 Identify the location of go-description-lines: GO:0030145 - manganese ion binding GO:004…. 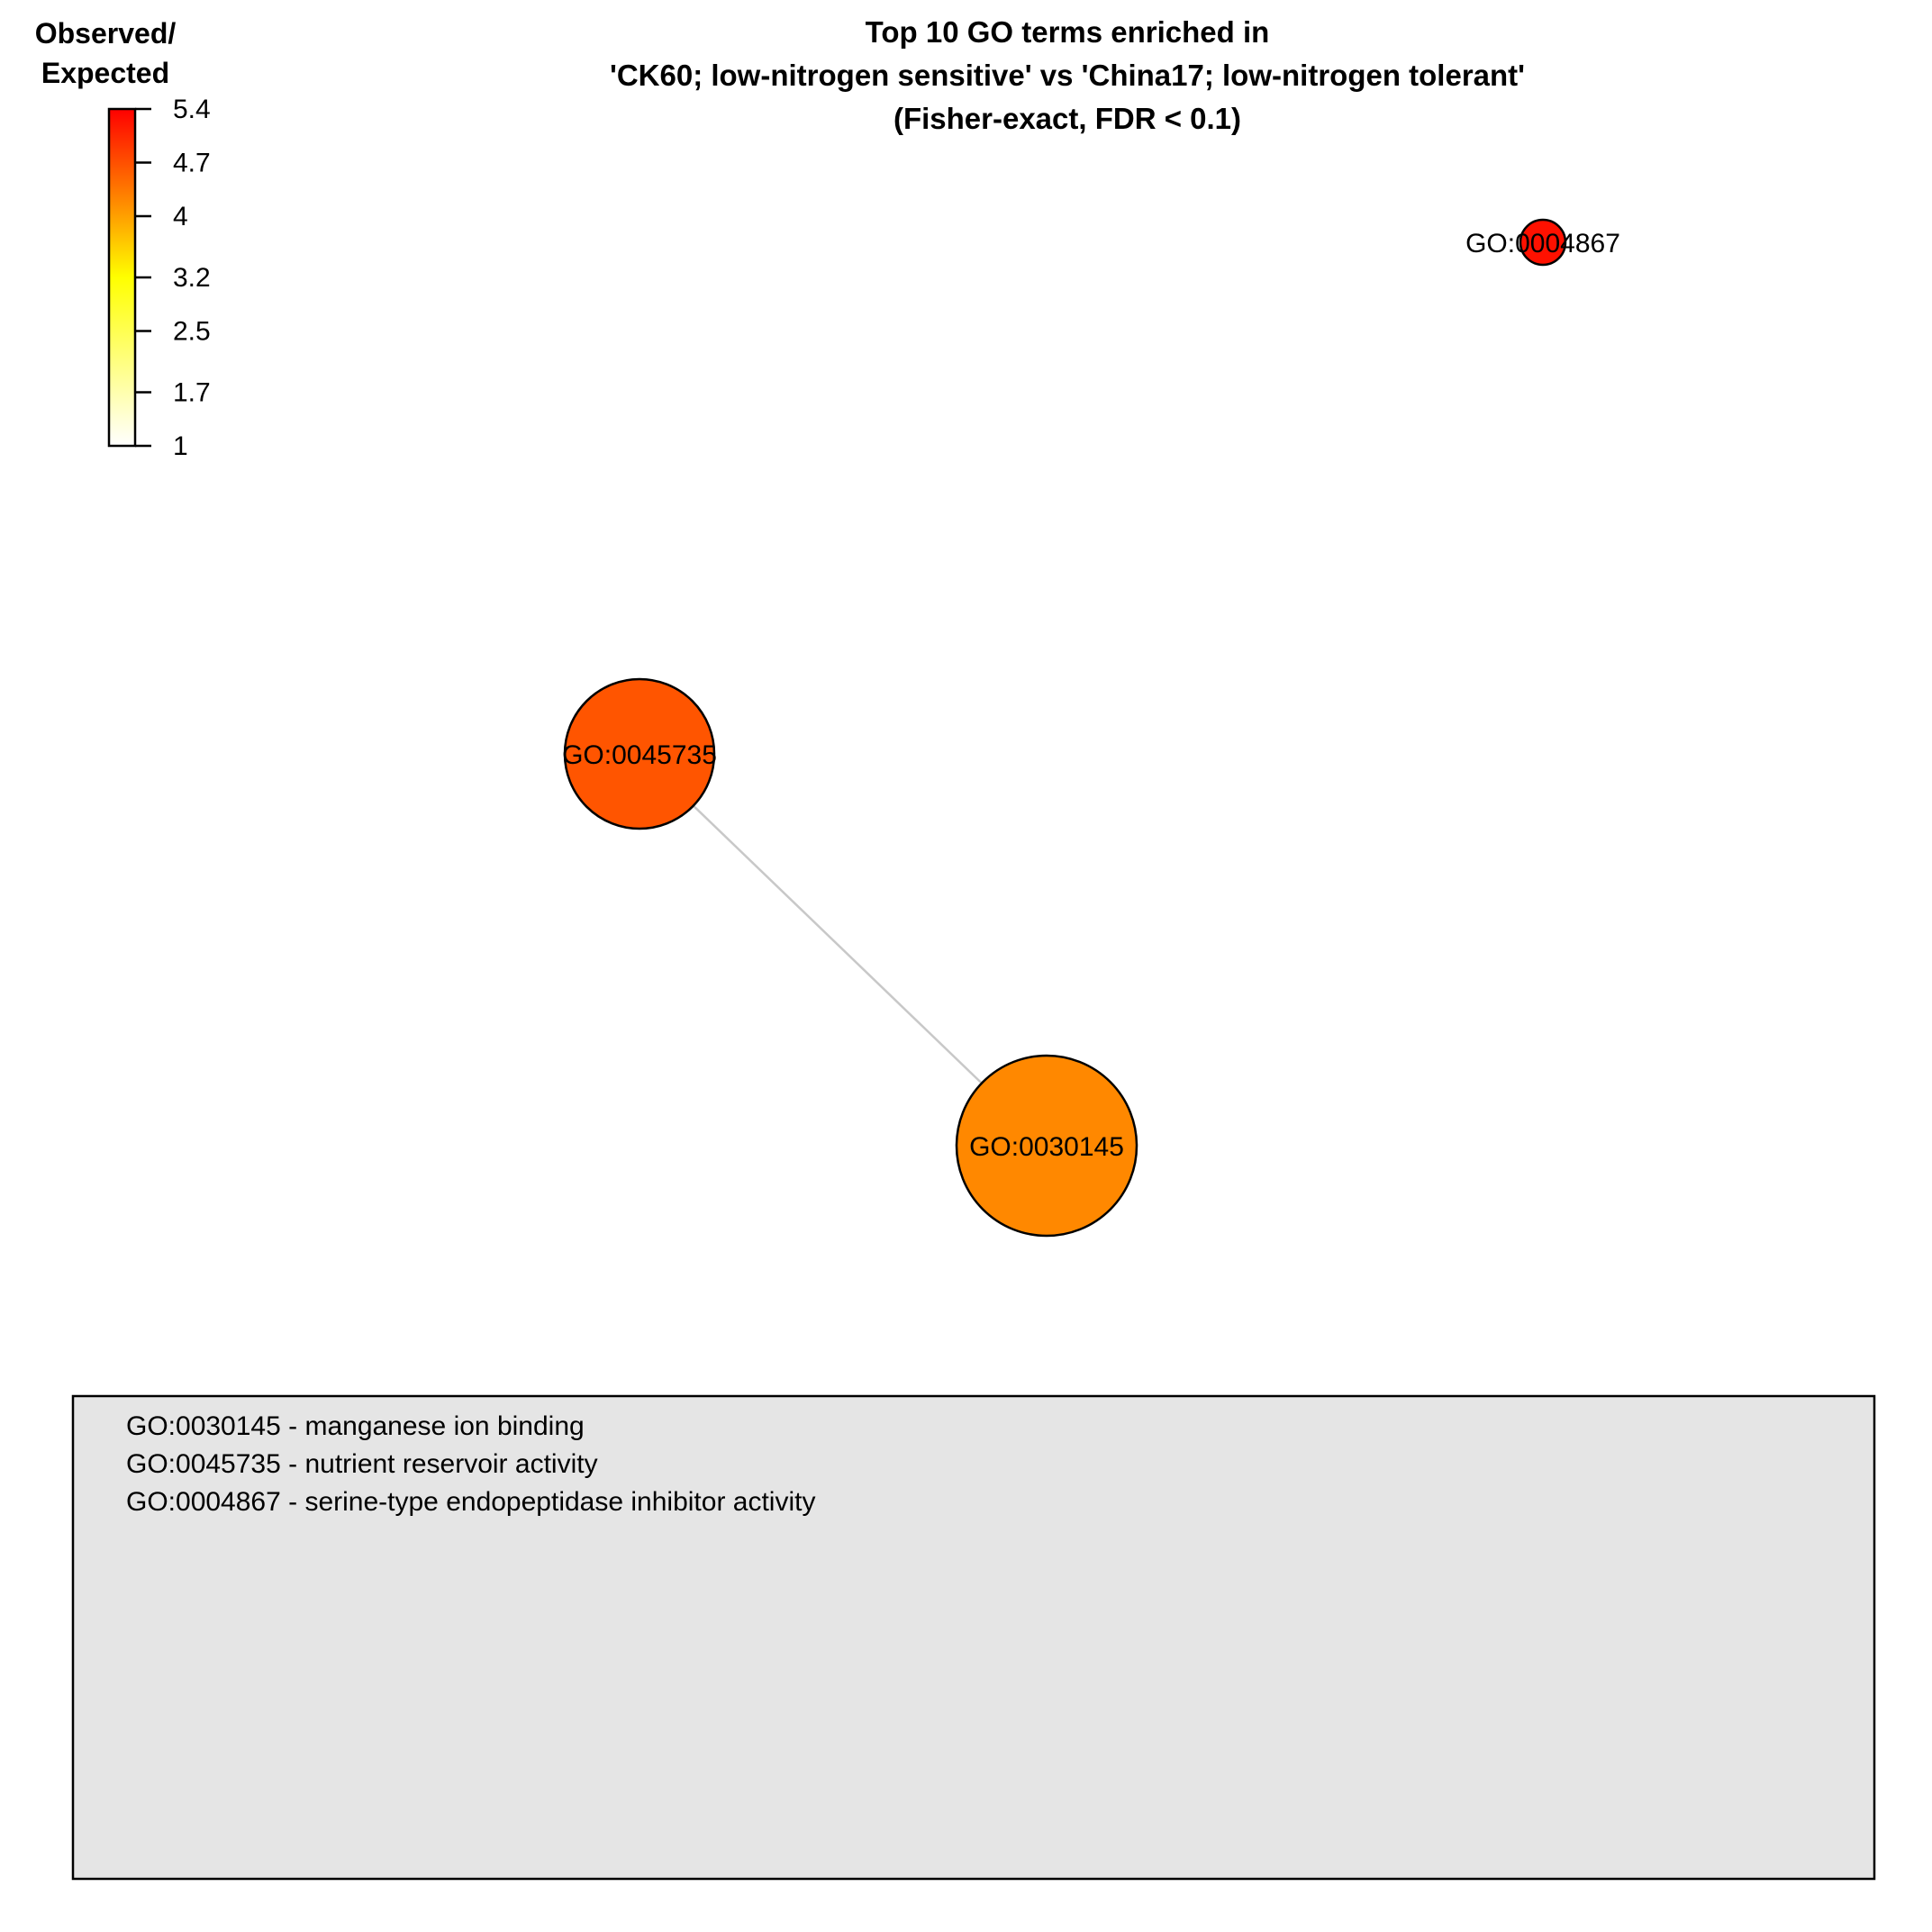
(470, 1464).